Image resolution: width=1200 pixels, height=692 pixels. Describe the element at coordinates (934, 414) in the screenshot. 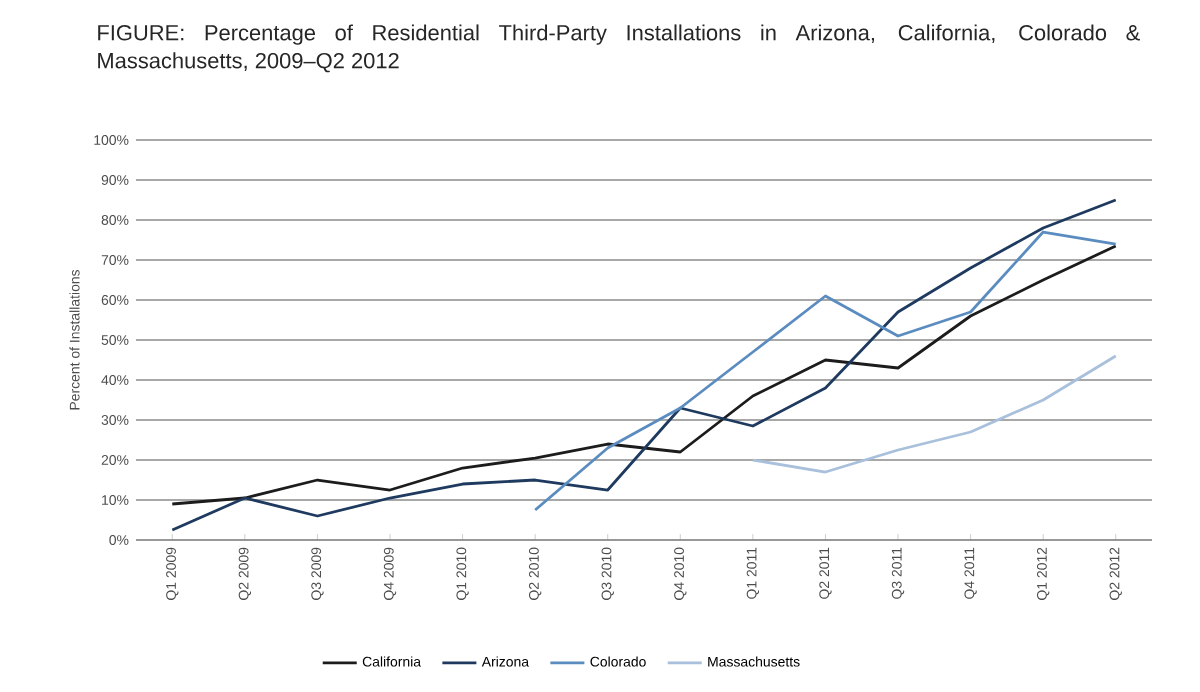

I see `line-series` at that location.